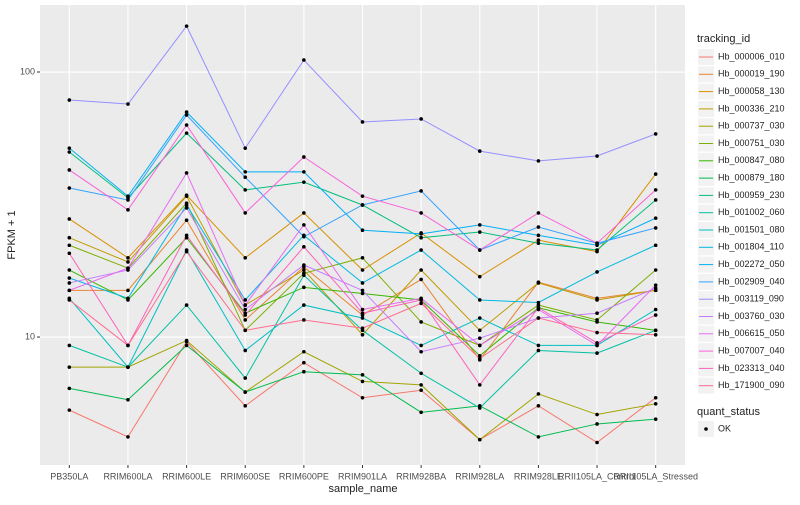 The width and height of the screenshot is (800, 505). Describe the element at coordinates (751, 126) in the screenshot. I see `legend-label: Hb_000737_030` at that location.